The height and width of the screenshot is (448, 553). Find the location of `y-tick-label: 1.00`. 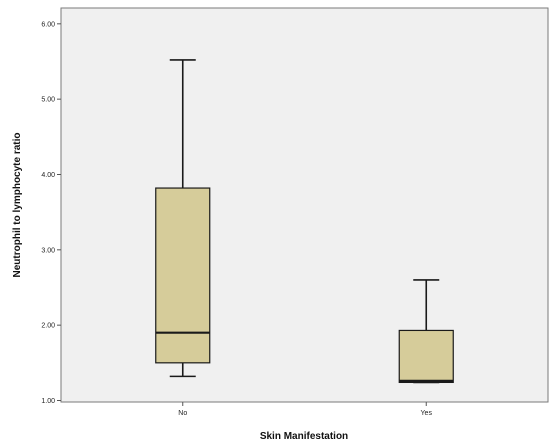

y-tick-label: 1.00 is located at coordinates (48, 401).